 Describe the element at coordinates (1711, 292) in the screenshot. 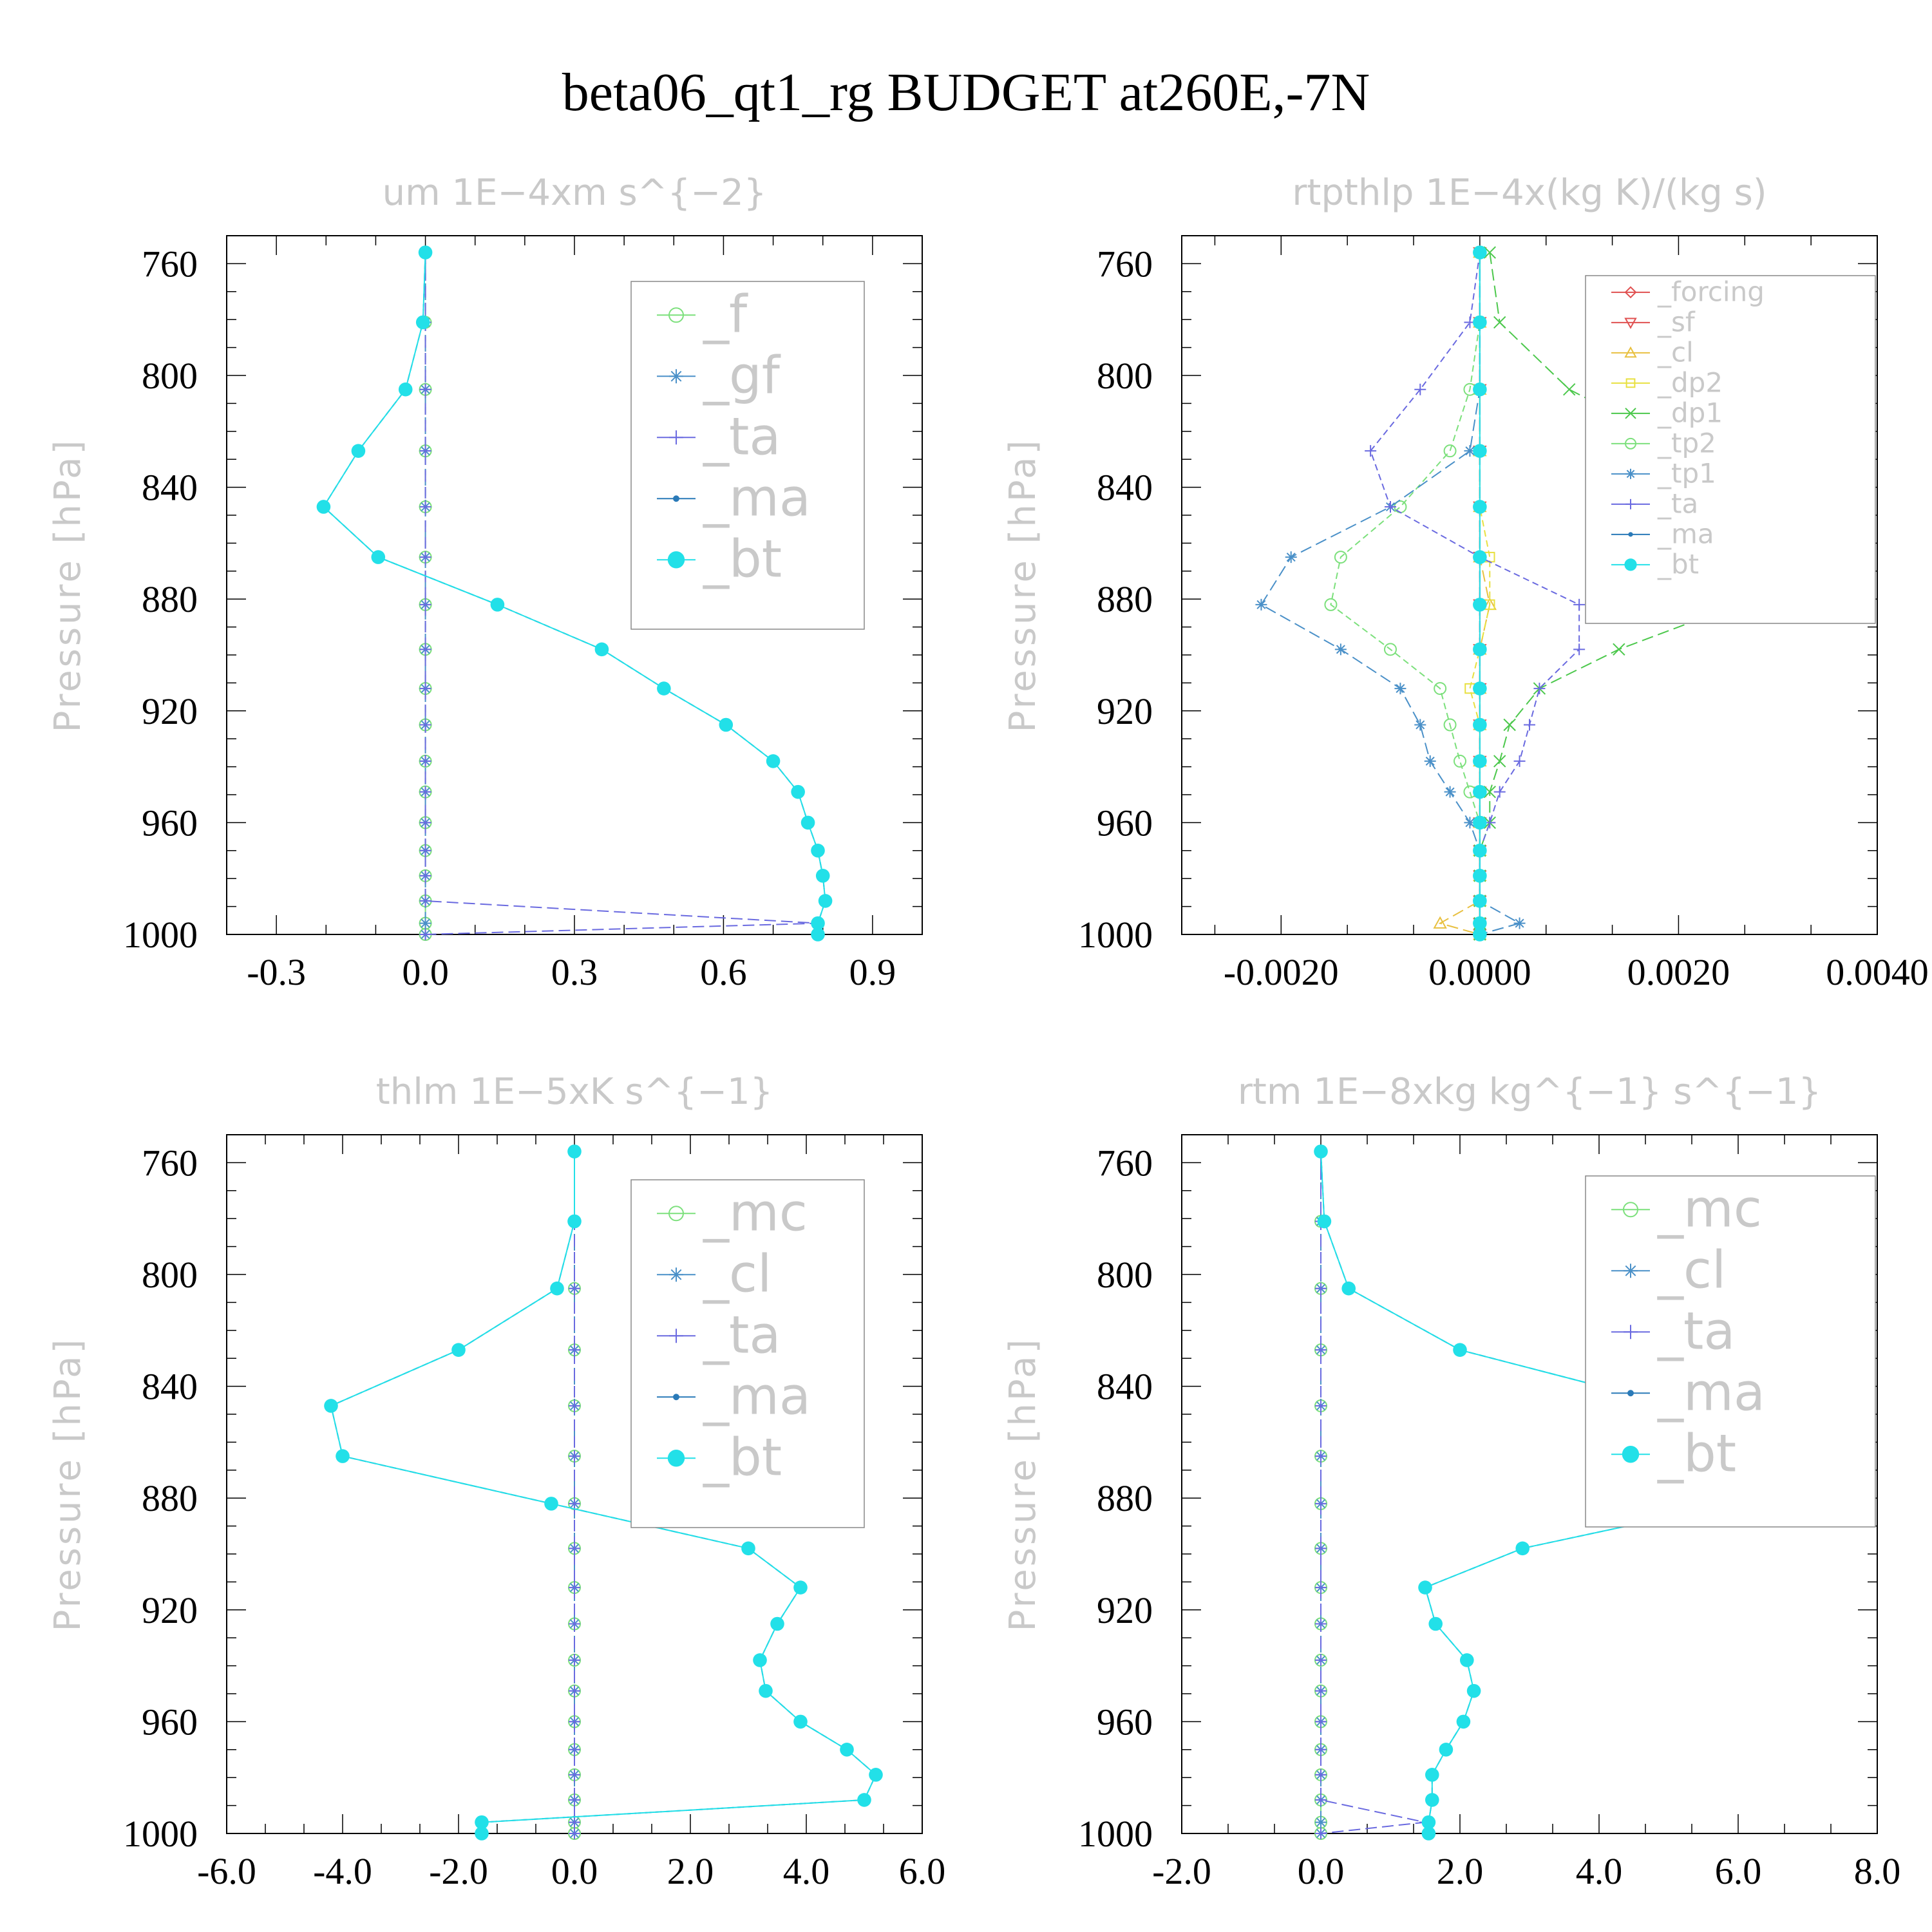

I see `legend-label: _forcing` at that location.